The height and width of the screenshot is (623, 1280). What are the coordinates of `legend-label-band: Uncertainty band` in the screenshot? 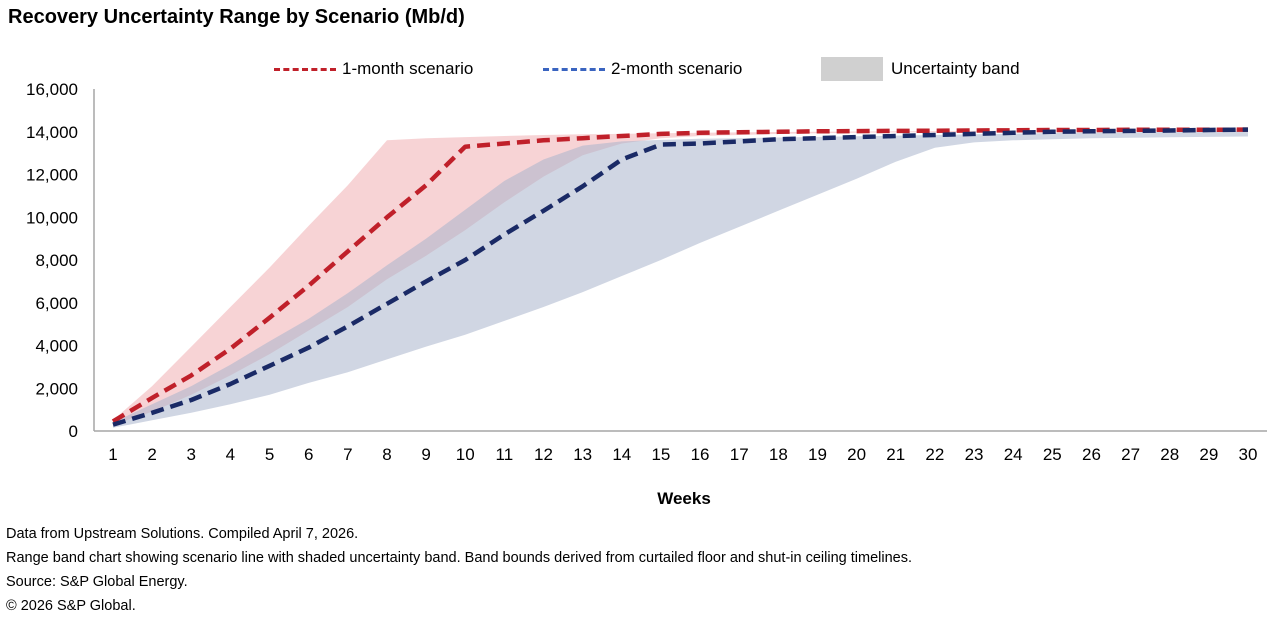 It's located at (955, 68).